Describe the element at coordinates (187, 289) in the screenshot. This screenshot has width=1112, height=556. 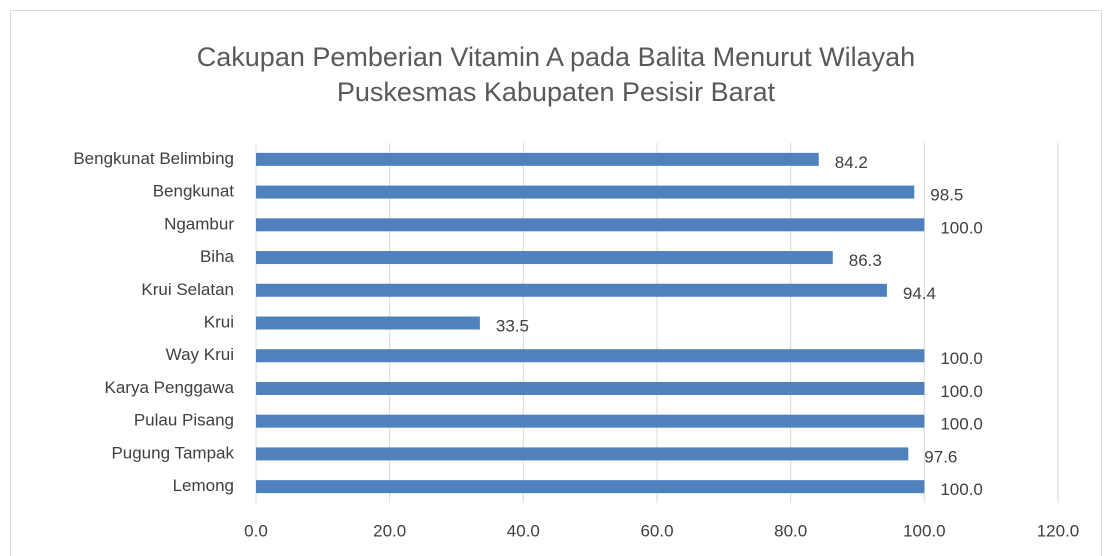
I see `y-tick-label: Krui Selatan` at that location.